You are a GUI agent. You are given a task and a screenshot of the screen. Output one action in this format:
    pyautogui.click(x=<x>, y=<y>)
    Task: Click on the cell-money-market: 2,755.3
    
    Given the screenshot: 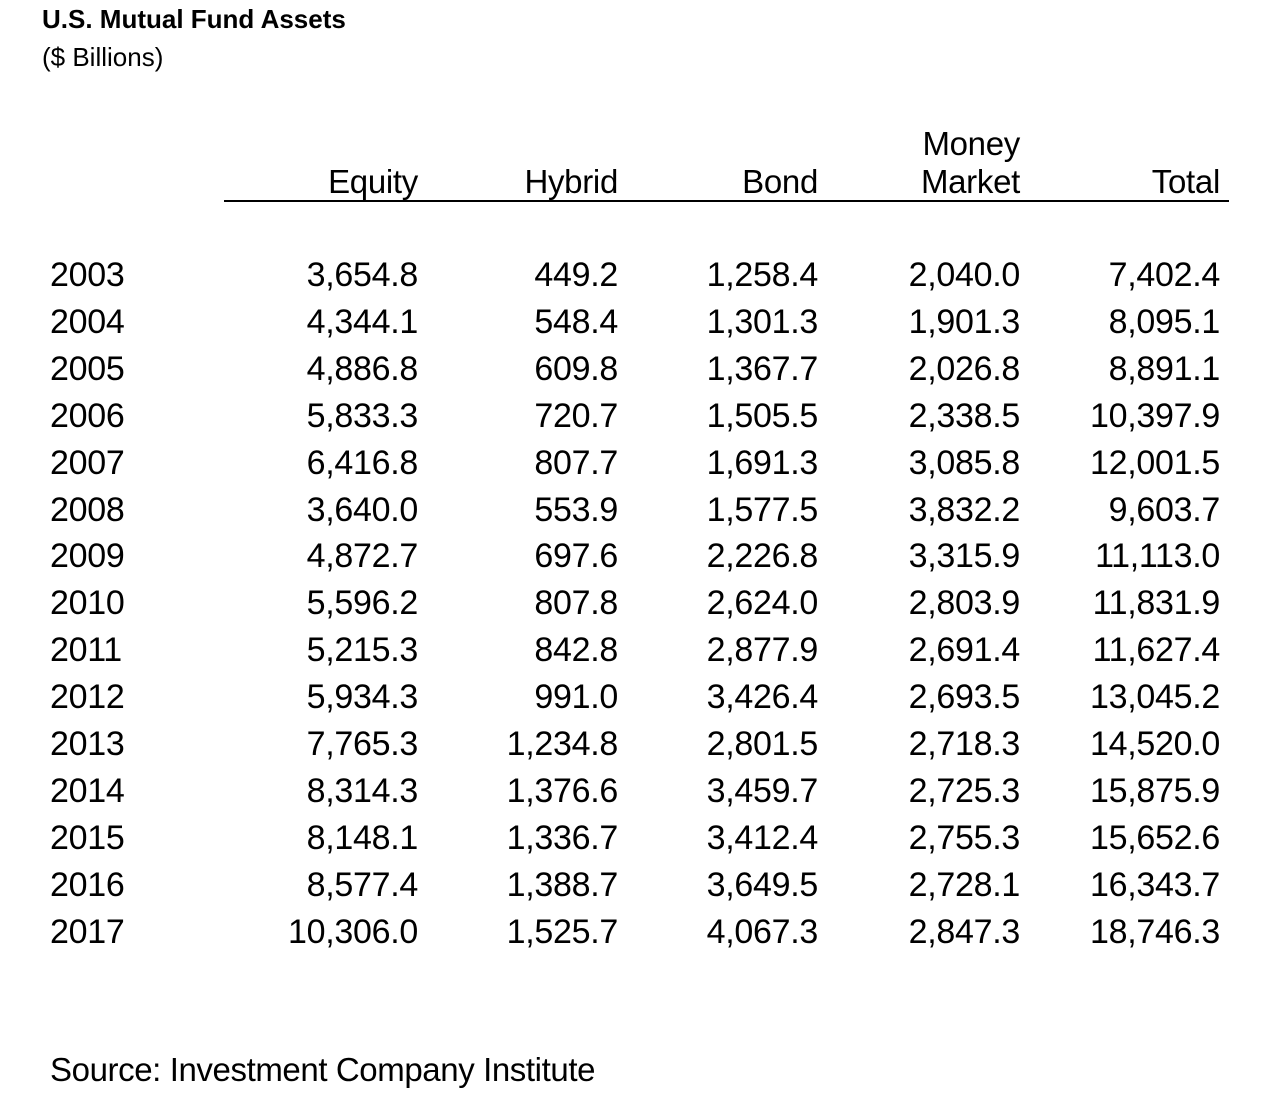 What is the action you would take?
    pyautogui.click(x=964, y=837)
    